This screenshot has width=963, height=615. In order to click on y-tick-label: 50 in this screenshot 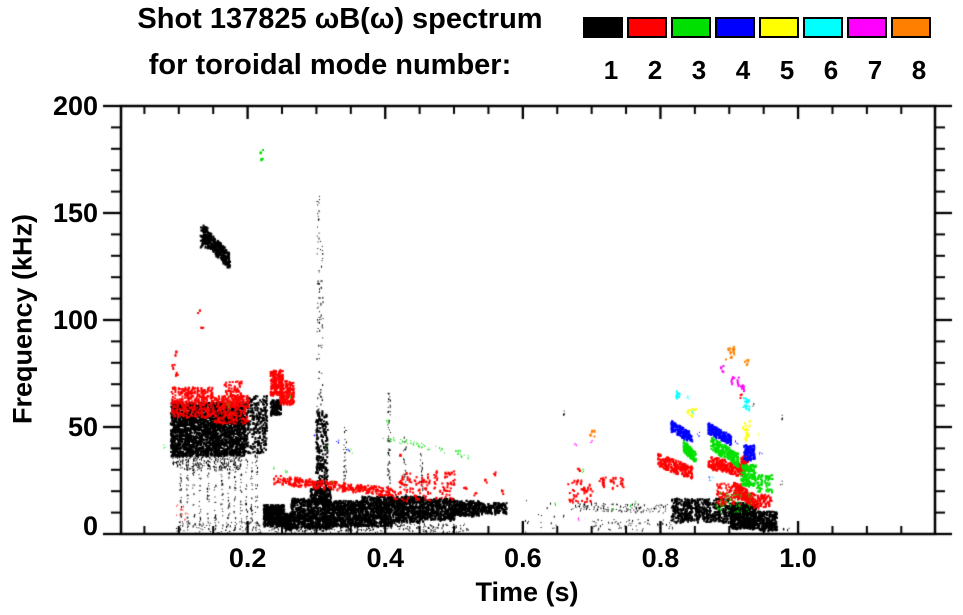, I will do `click(82, 427)`.